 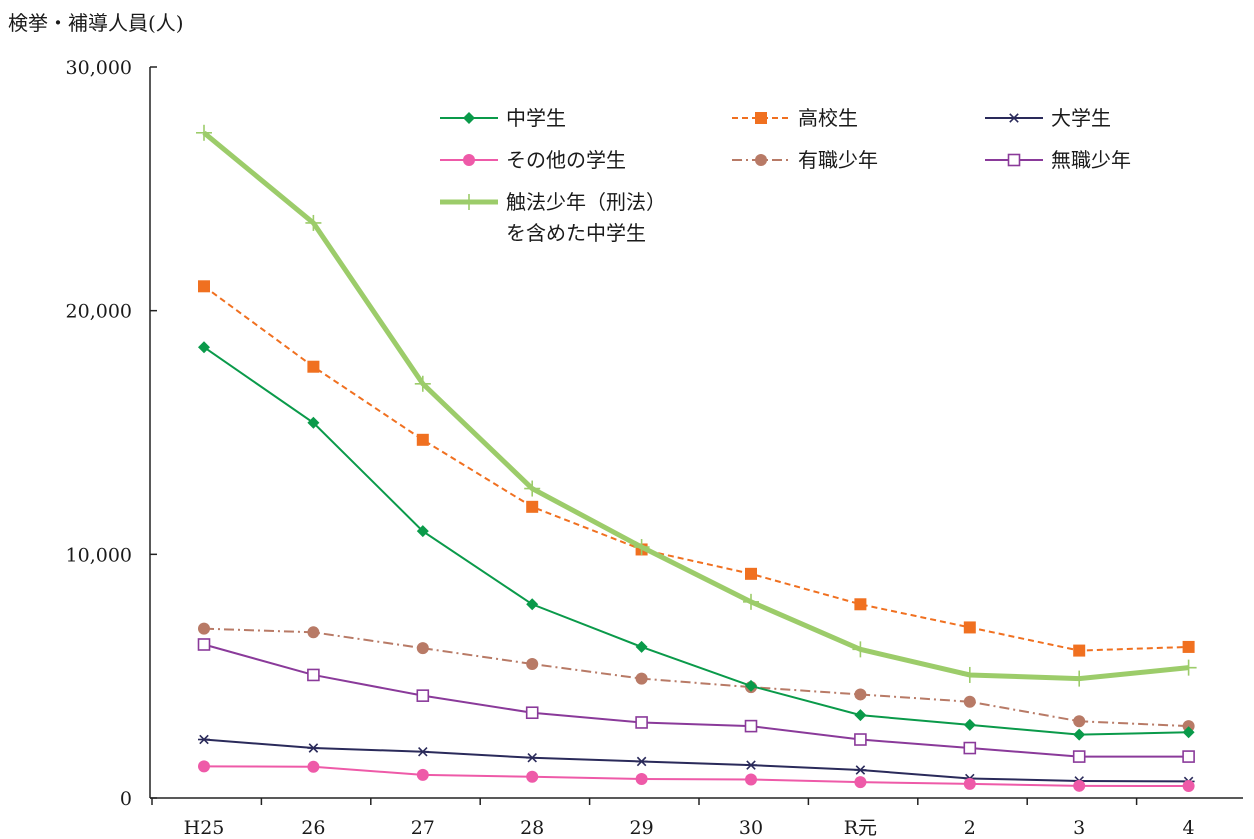 What do you see at coordinates (860, 828) in the screenshot?
I see `x-tick-label: R元` at bounding box center [860, 828].